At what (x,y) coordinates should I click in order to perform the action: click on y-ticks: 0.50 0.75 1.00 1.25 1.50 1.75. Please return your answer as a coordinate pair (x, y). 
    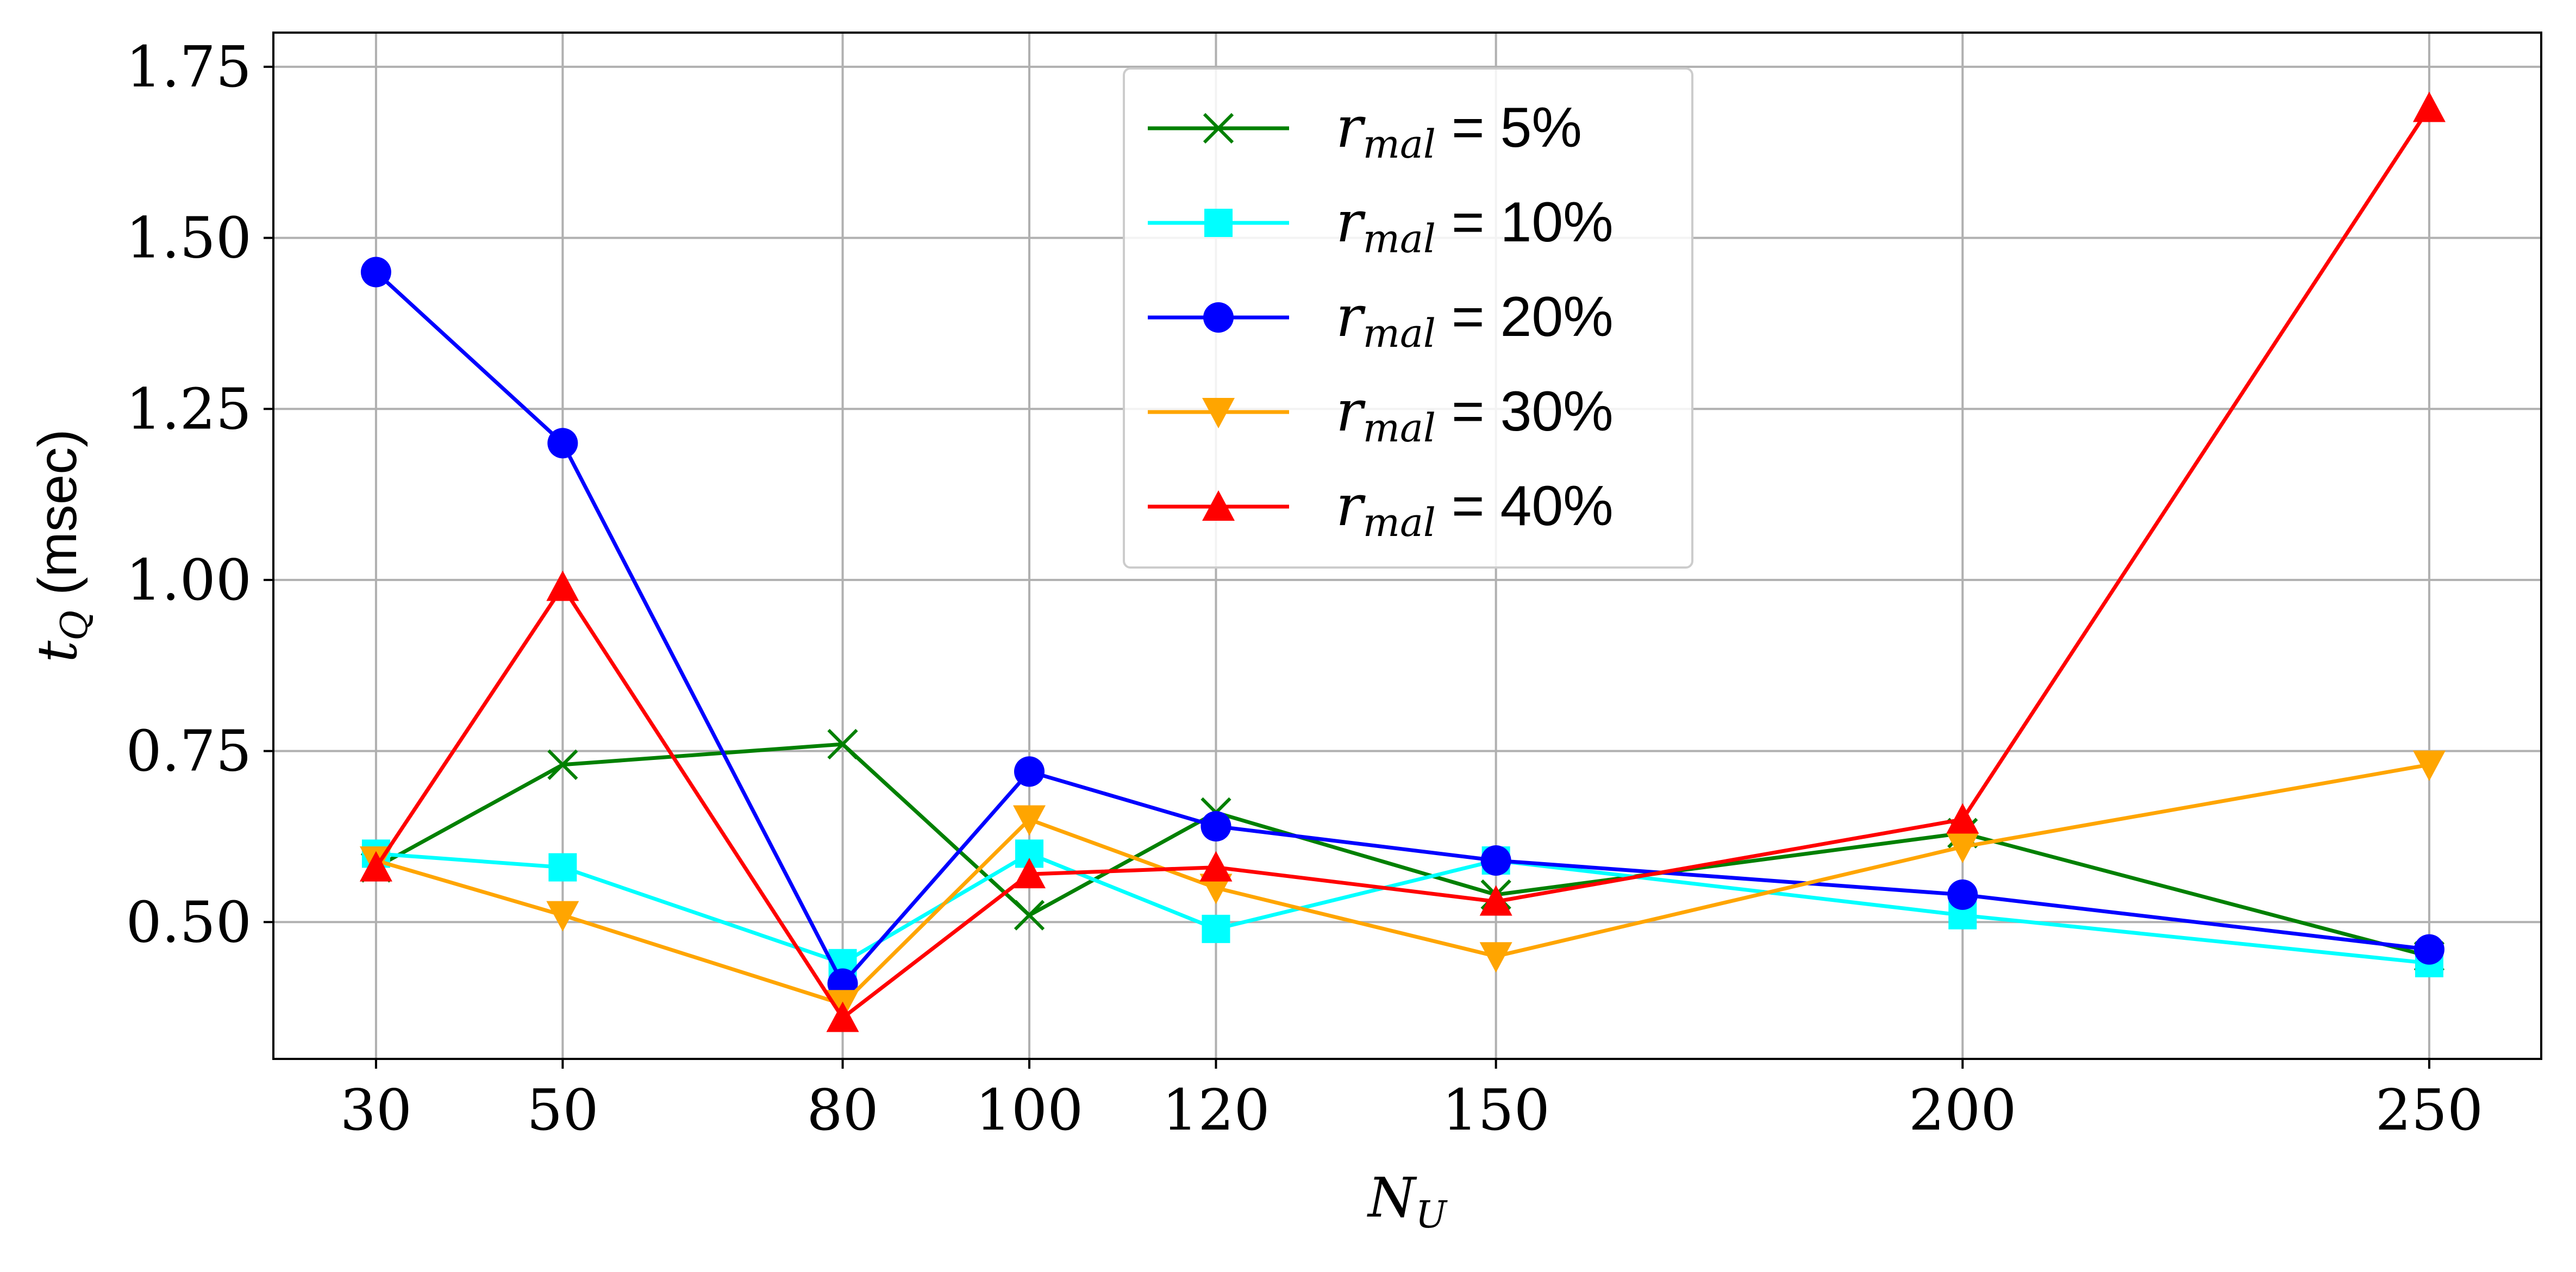
    Looking at the image, I should click on (199, 494).